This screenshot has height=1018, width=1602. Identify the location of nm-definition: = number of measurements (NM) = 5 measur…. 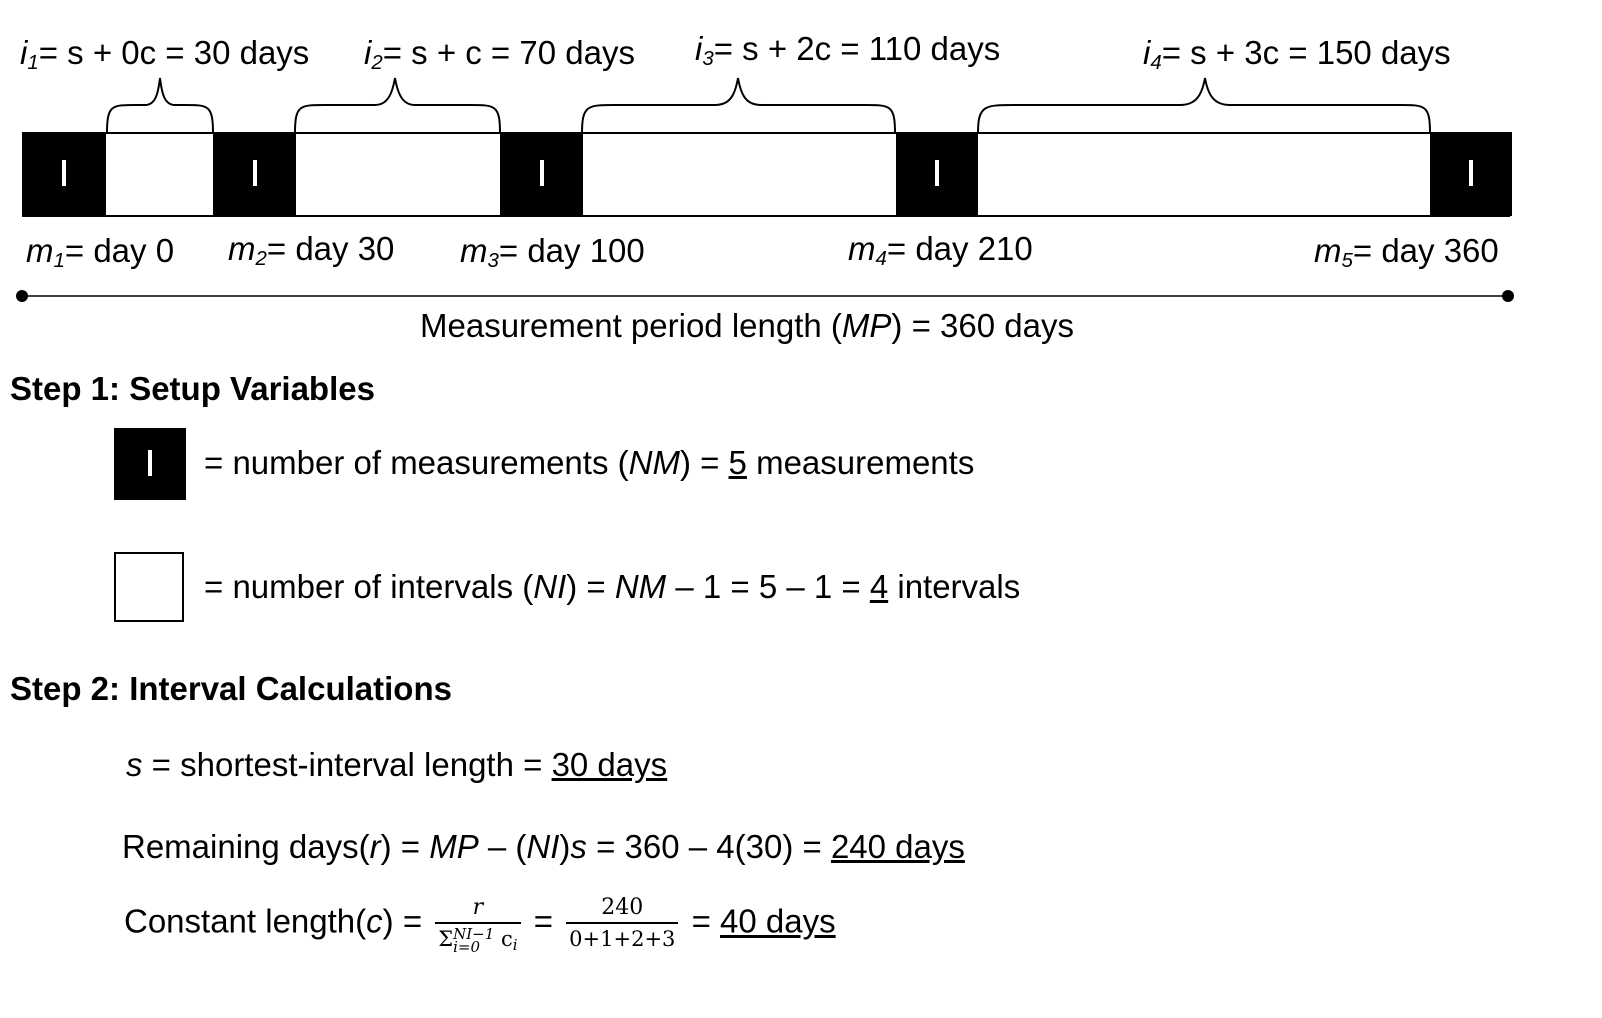
(589, 462).